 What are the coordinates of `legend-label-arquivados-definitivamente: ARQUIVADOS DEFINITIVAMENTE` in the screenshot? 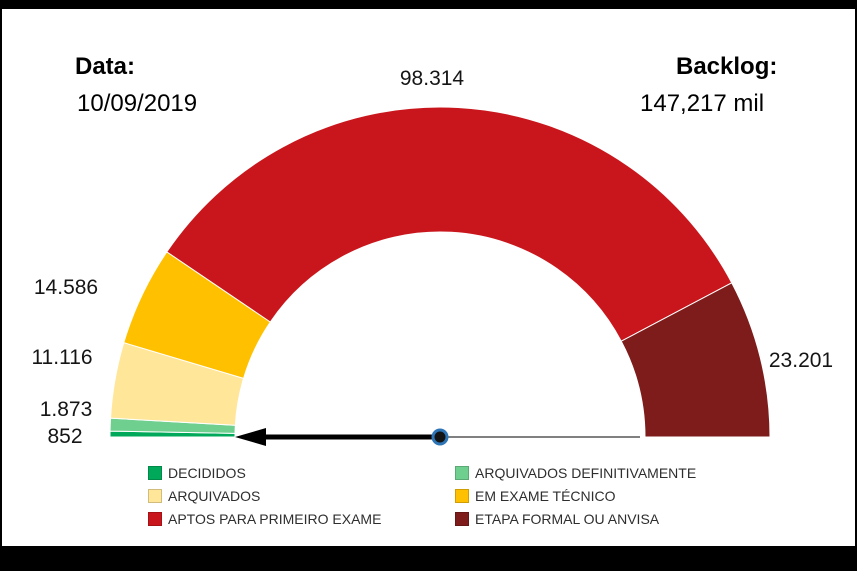 It's located at (586, 472).